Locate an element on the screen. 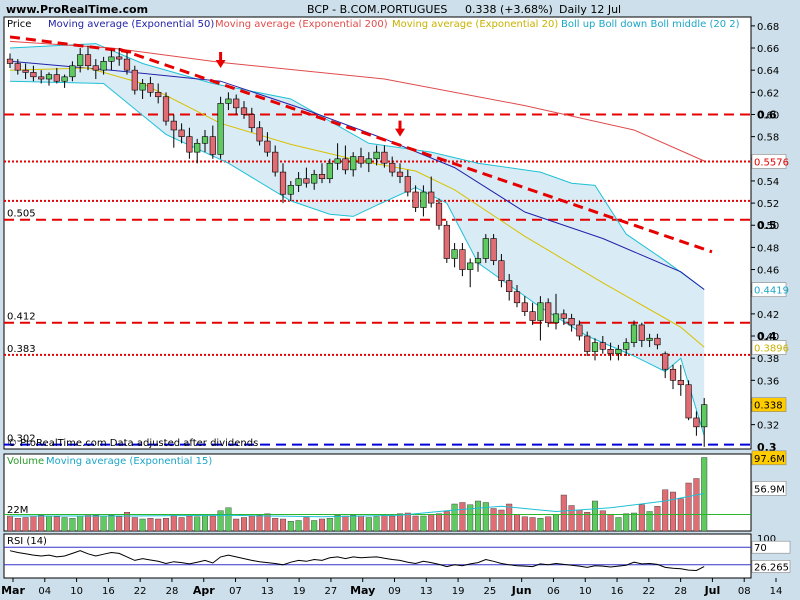 This screenshot has height=600, width=800. rsi-line is located at coordinates (357, 561).